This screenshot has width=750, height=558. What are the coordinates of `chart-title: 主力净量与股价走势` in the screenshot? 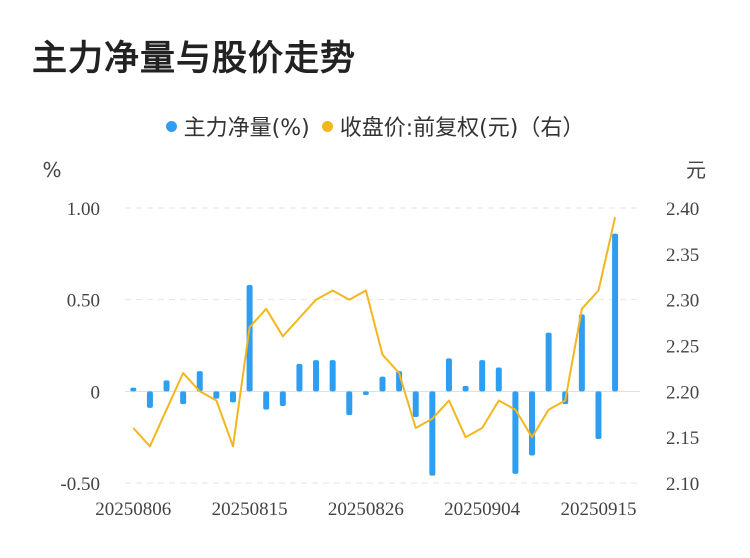 It's located at (194, 59).